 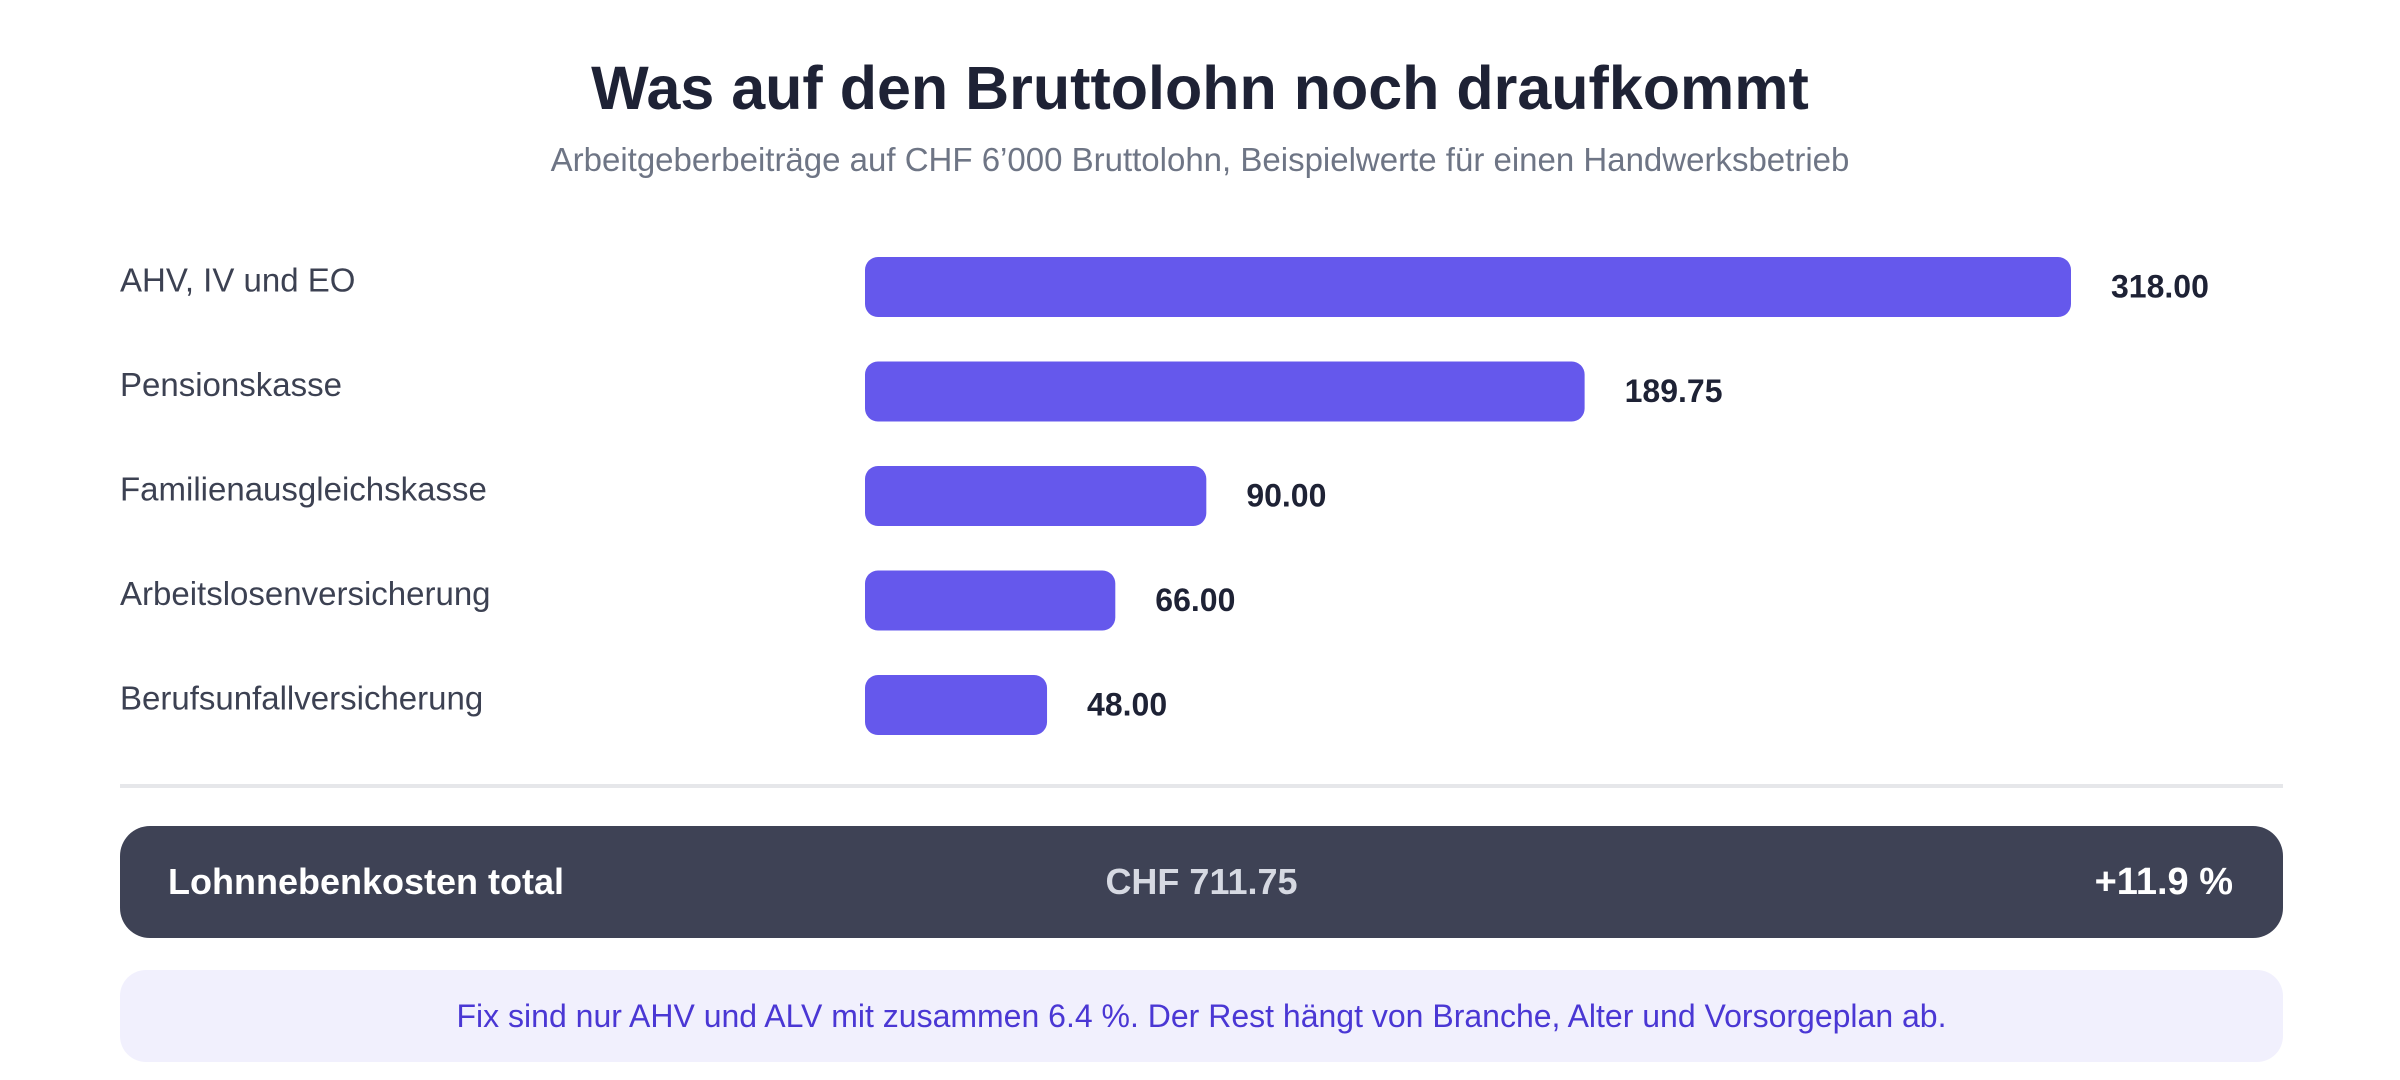 I want to click on category-label: Familienausgleichskasse, so click(x=303, y=489).